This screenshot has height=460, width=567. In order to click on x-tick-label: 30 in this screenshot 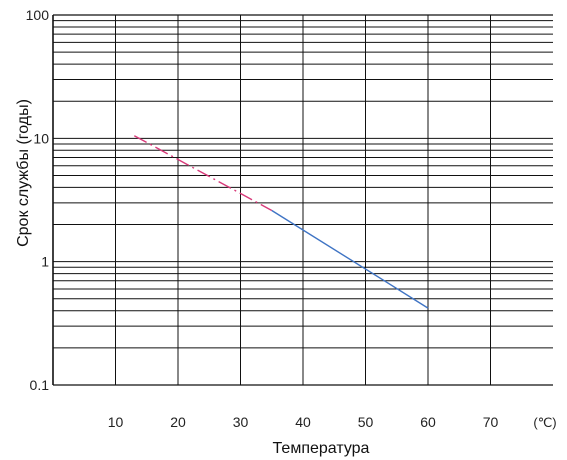, I will do `click(241, 422)`.